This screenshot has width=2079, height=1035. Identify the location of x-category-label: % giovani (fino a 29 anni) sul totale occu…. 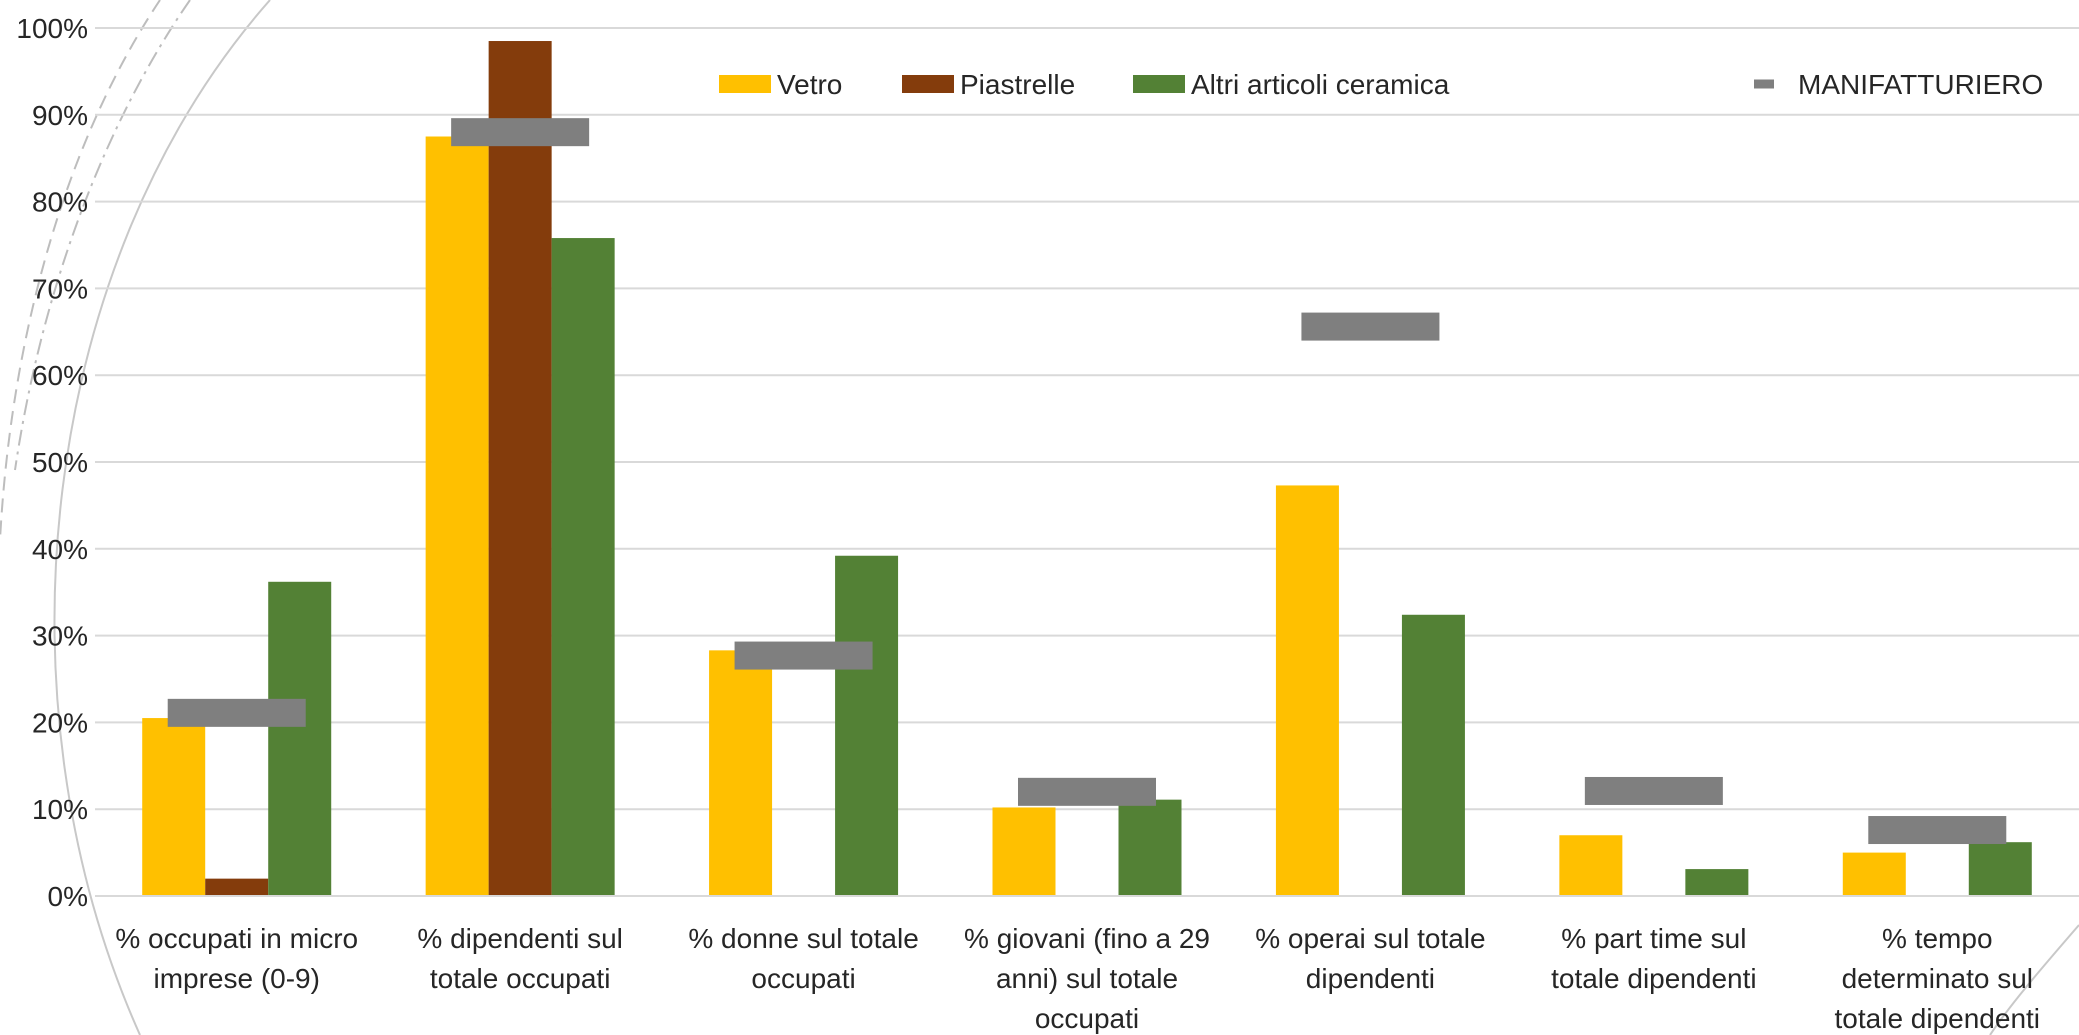
(1087, 978).